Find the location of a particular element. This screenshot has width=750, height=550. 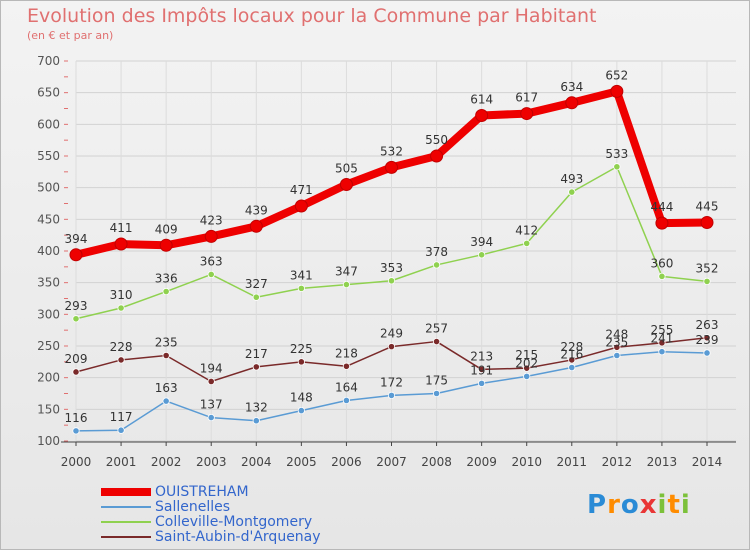

legend-swatch is located at coordinates (126, 537).